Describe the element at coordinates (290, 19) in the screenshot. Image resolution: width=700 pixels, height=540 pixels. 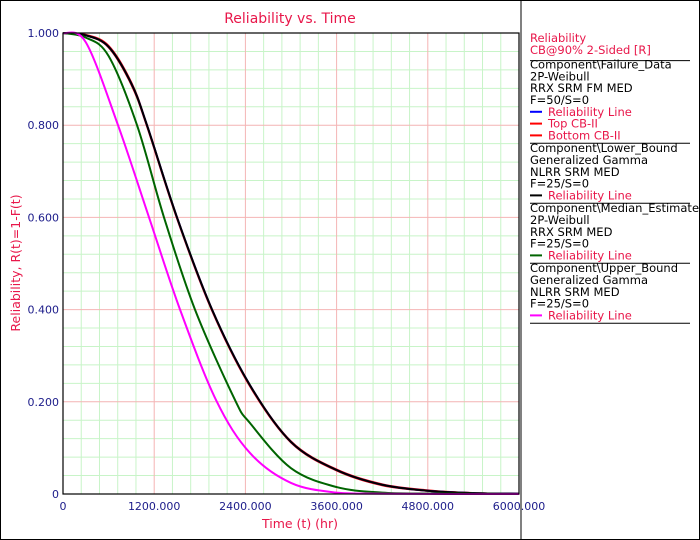
I see `chart-title: Reliability vs. Time` at that location.